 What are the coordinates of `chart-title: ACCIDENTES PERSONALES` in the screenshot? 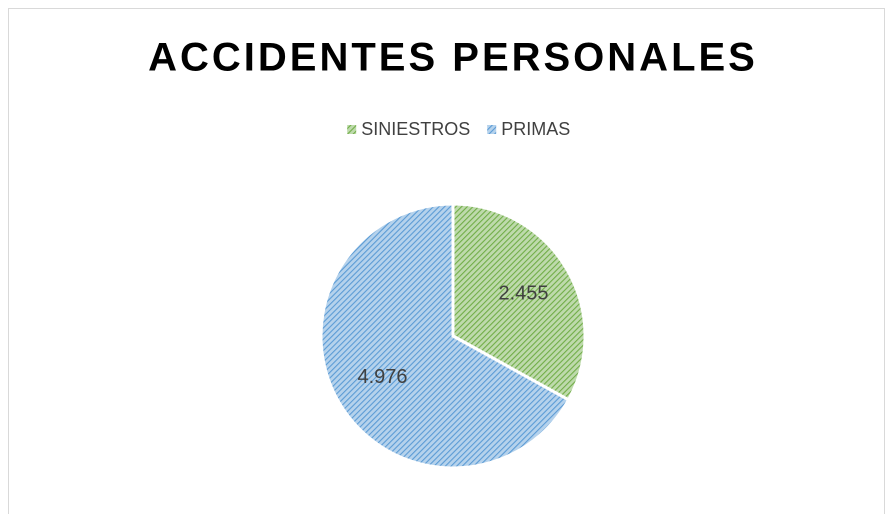 It's located at (453, 58).